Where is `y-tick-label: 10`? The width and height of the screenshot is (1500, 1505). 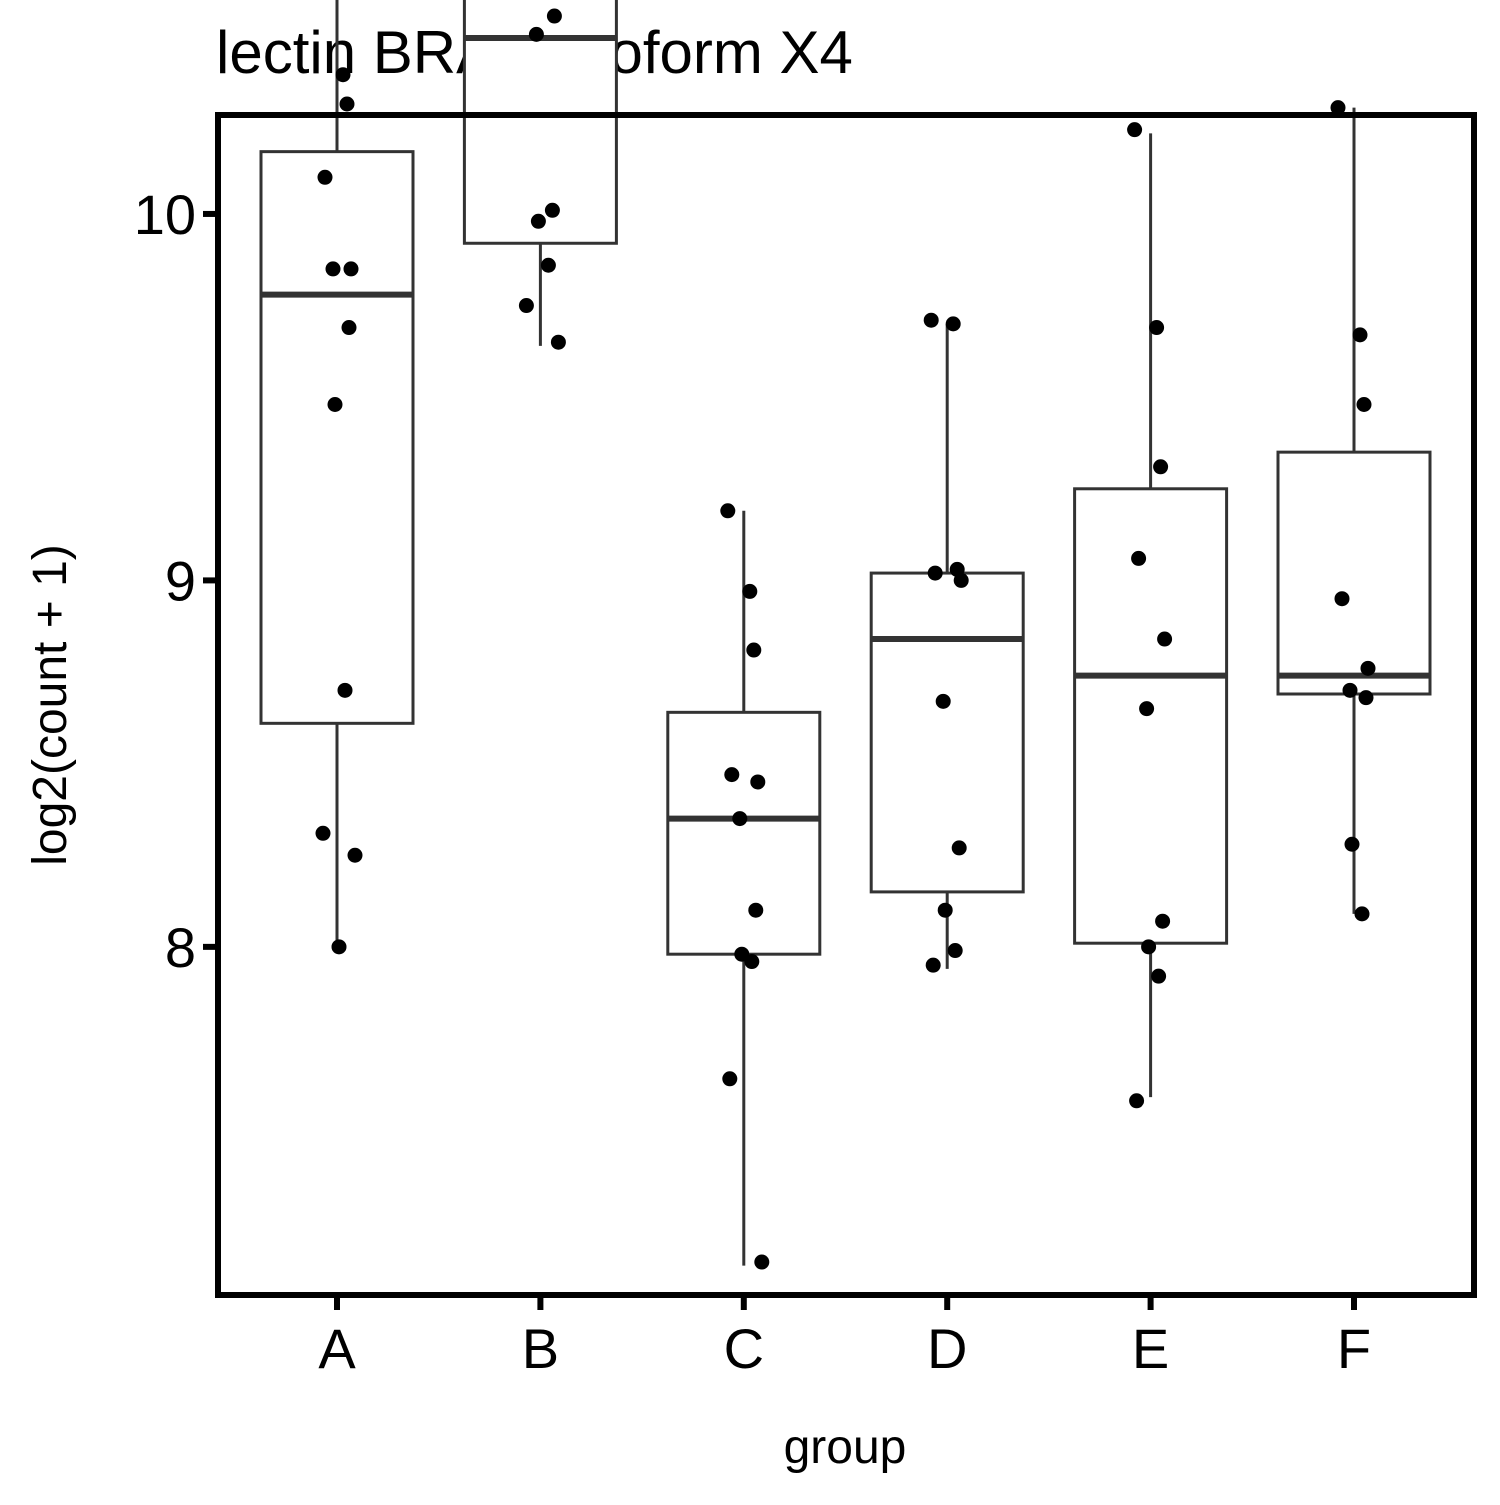
y-tick-label: 10 is located at coordinates (165, 214).